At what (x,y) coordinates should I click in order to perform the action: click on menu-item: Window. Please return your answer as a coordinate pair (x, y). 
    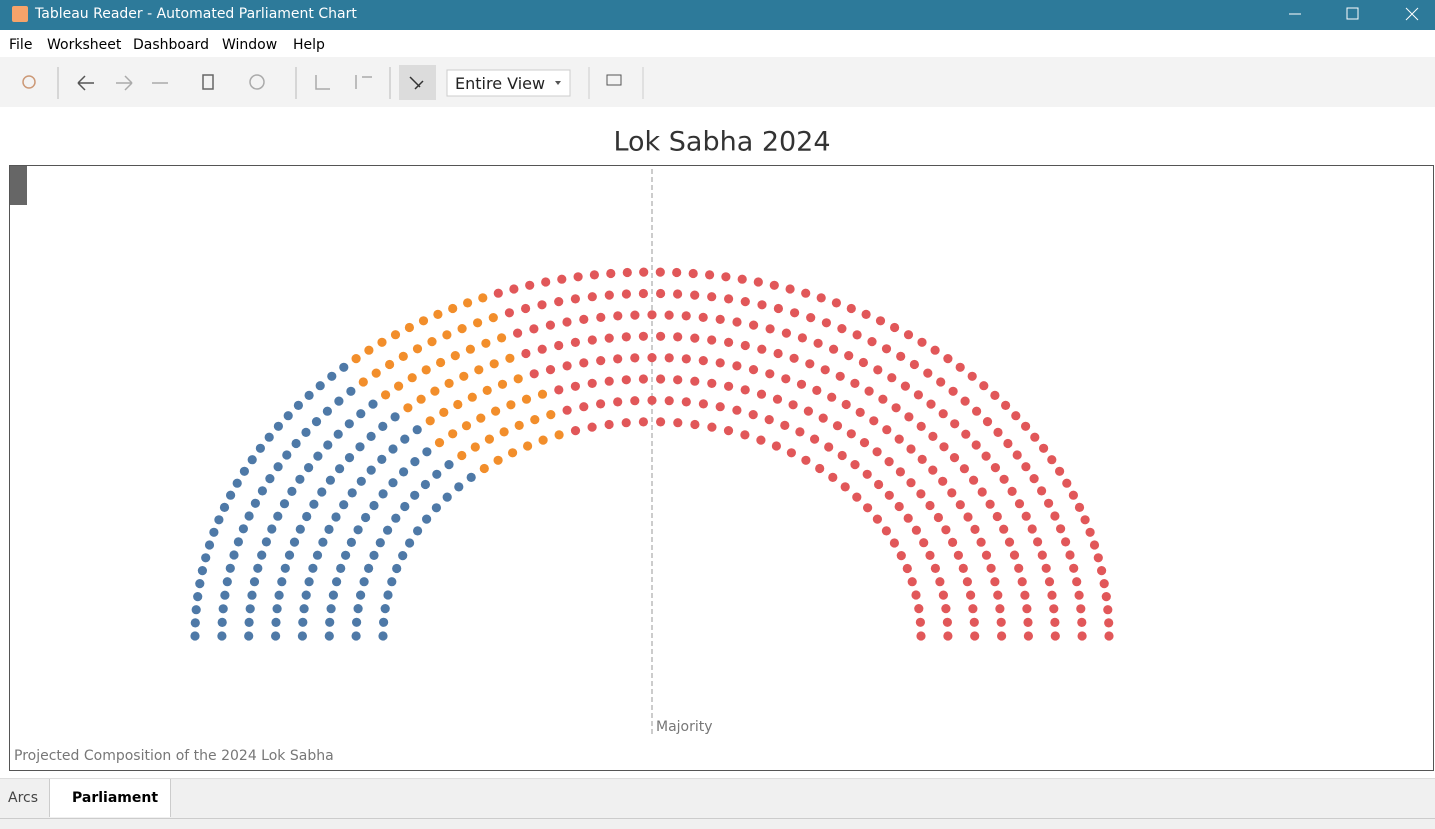
    Looking at the image, I should click on (250, 45).